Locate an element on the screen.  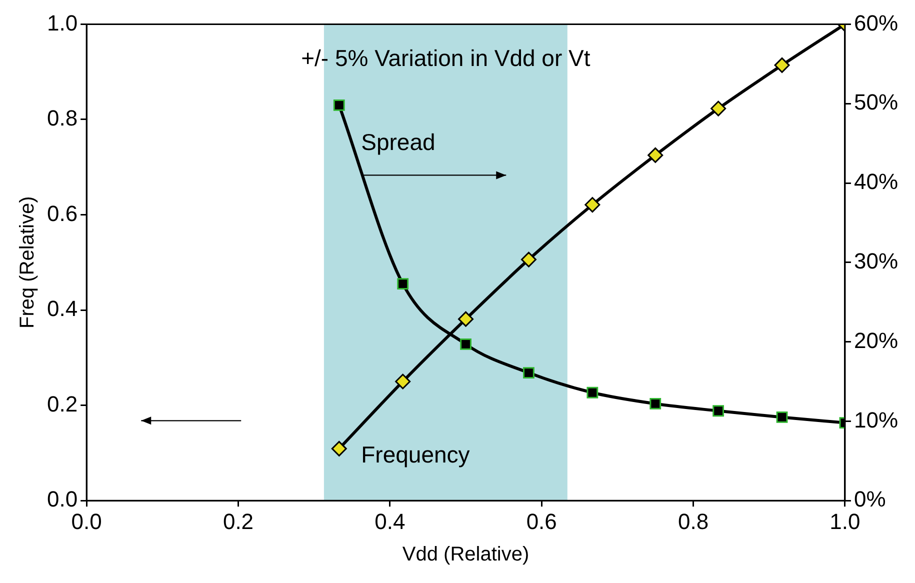
y-axis-title: Freq (Relative) is located at coordinates (27, 262).